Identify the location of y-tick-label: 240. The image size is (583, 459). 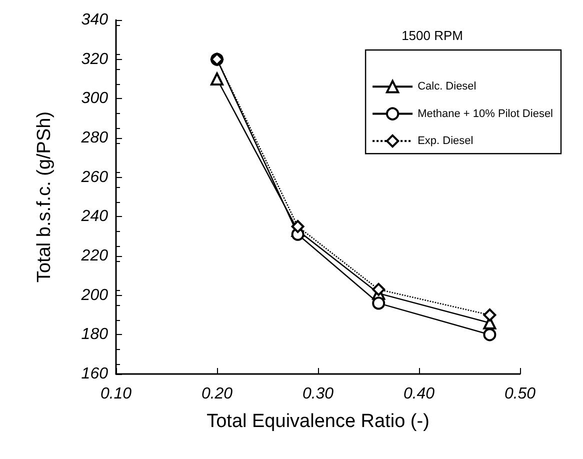
(94, 217).